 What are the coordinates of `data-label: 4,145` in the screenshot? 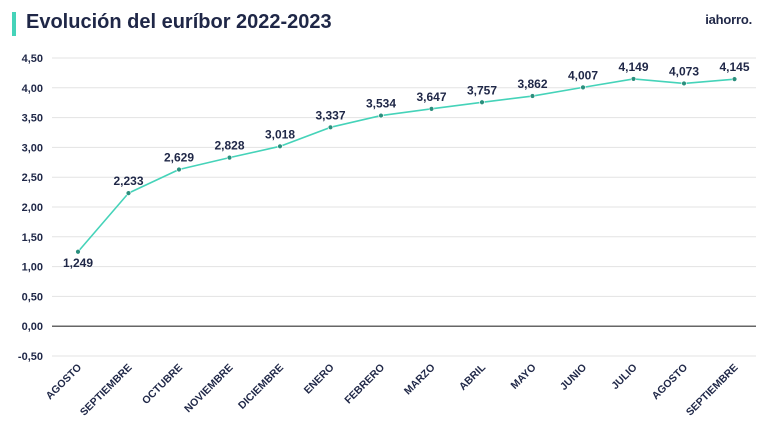 It's located at (734, 67).